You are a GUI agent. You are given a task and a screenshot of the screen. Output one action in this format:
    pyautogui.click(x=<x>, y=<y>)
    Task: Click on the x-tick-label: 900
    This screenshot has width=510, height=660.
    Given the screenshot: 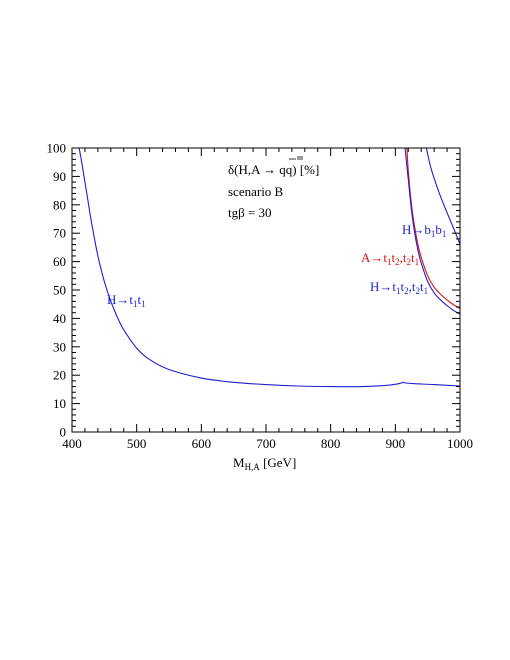 What is the action you would take?
    pyautogui.click(x=396, y=443)
    